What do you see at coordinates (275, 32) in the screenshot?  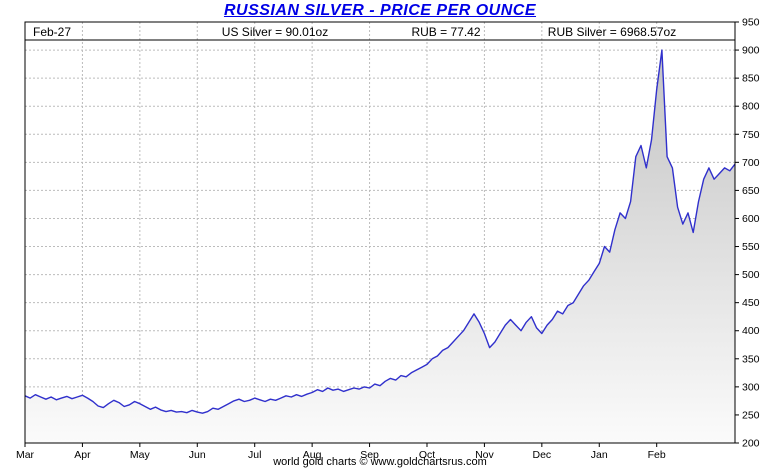 I see `header-us-silver: US Silver = 90.01oz` at bounding box center [275, 32].